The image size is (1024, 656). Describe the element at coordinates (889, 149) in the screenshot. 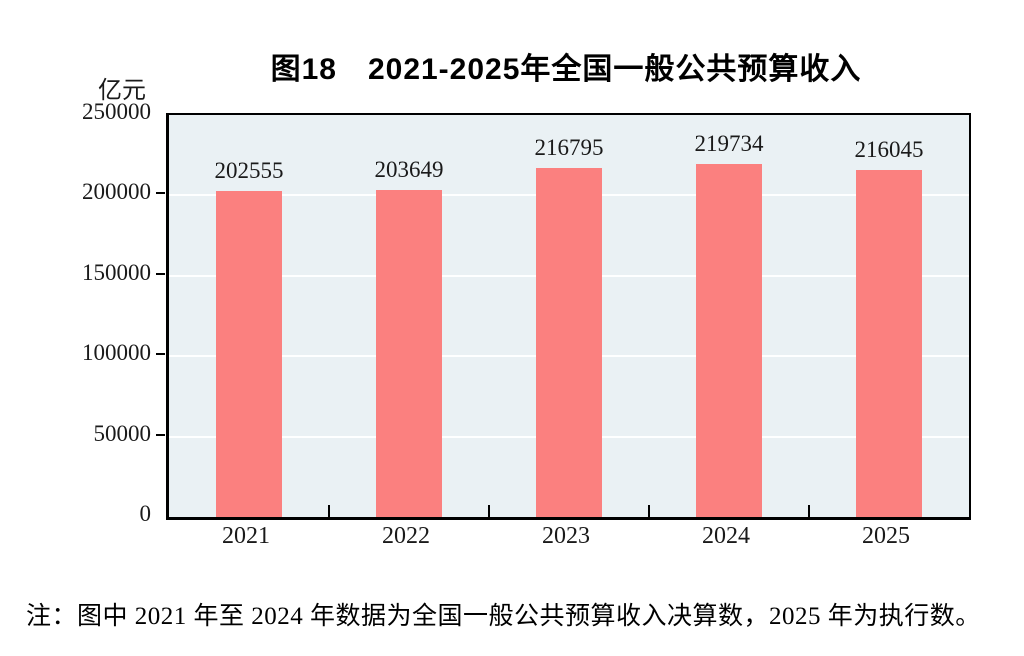

I see `bar-value-label: 216045` at that location.